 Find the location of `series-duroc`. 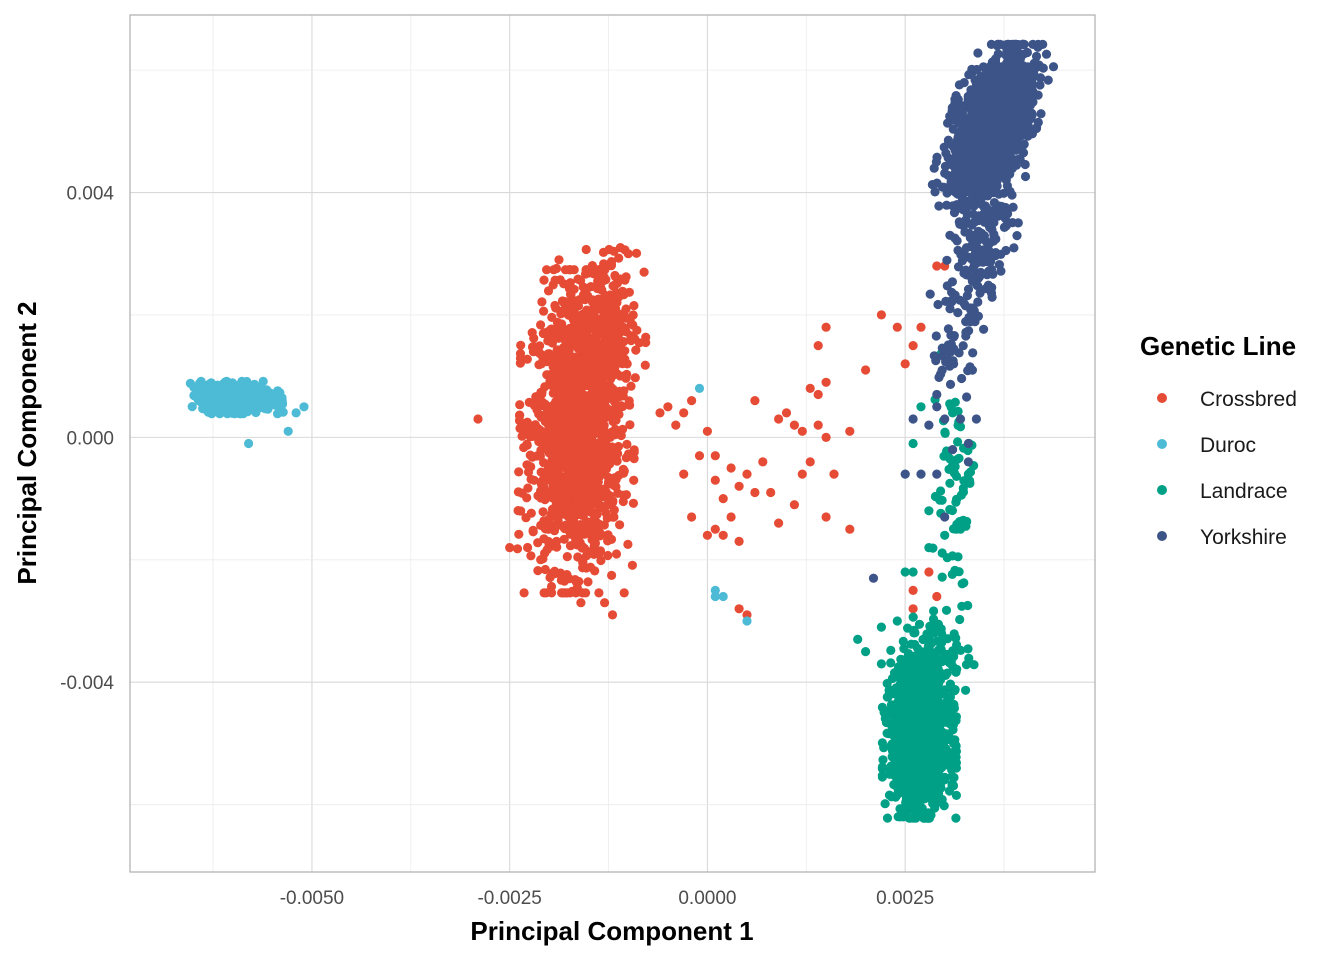

series-duroc is located at coordinates (468, 501).